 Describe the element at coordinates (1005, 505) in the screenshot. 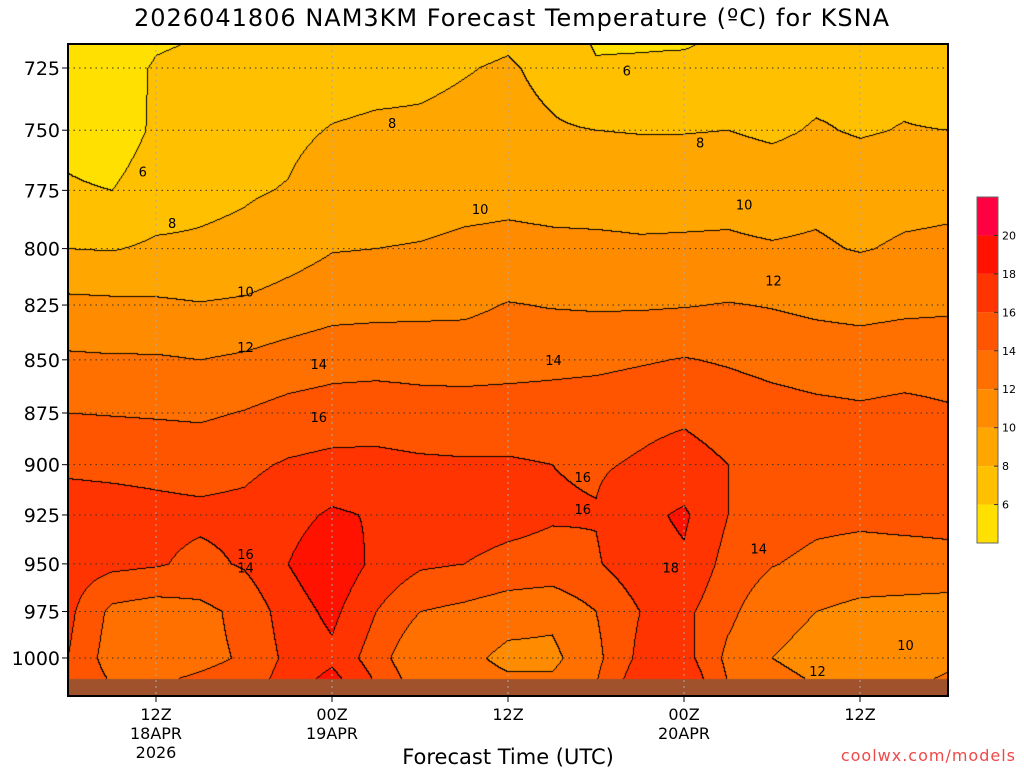

I see `colorbar-label: 6` at that location.